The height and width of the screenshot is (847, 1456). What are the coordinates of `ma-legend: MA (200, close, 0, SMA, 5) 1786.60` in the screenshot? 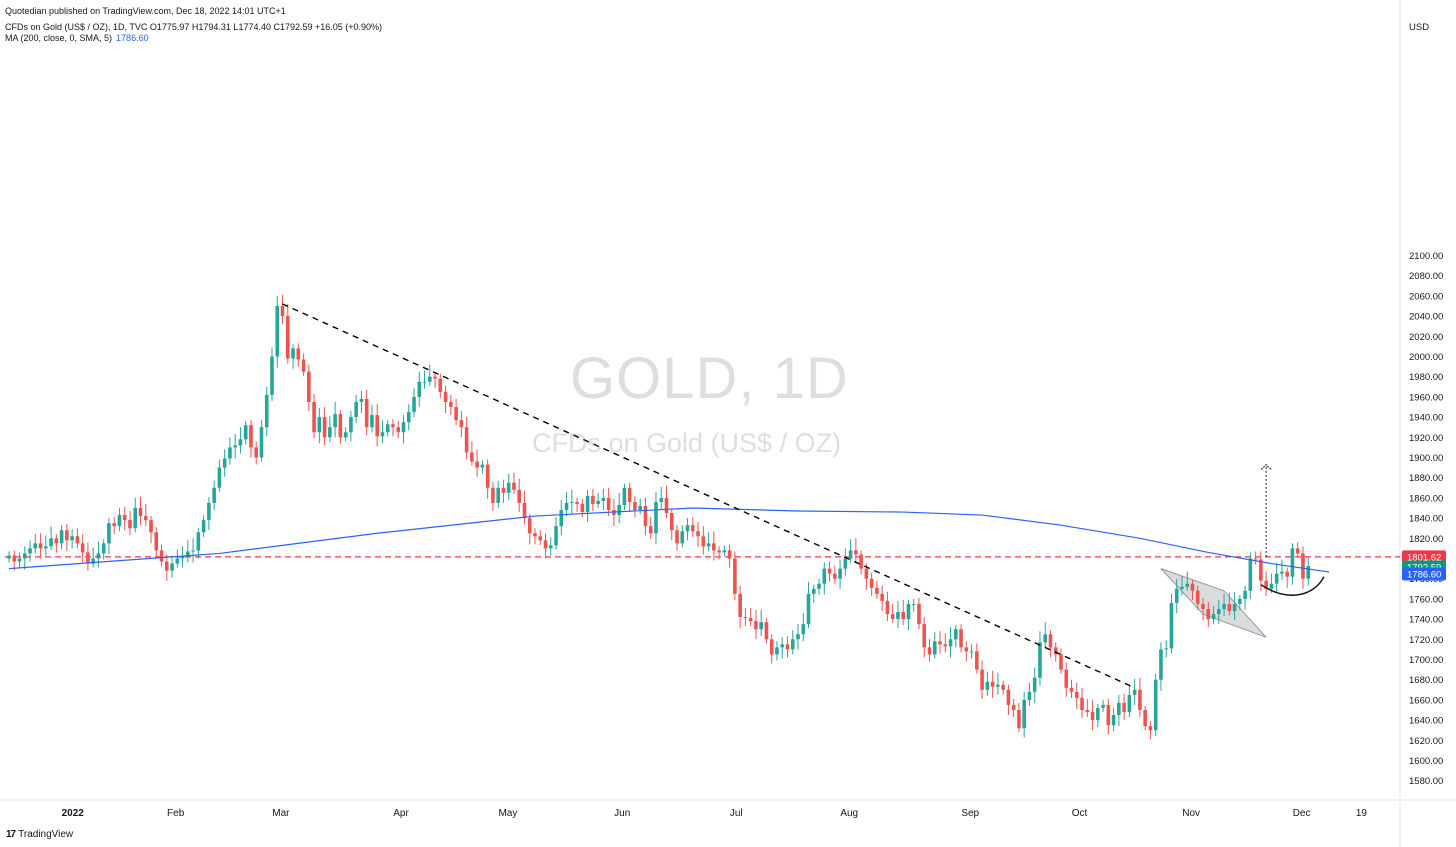 It's located at (77, 38).